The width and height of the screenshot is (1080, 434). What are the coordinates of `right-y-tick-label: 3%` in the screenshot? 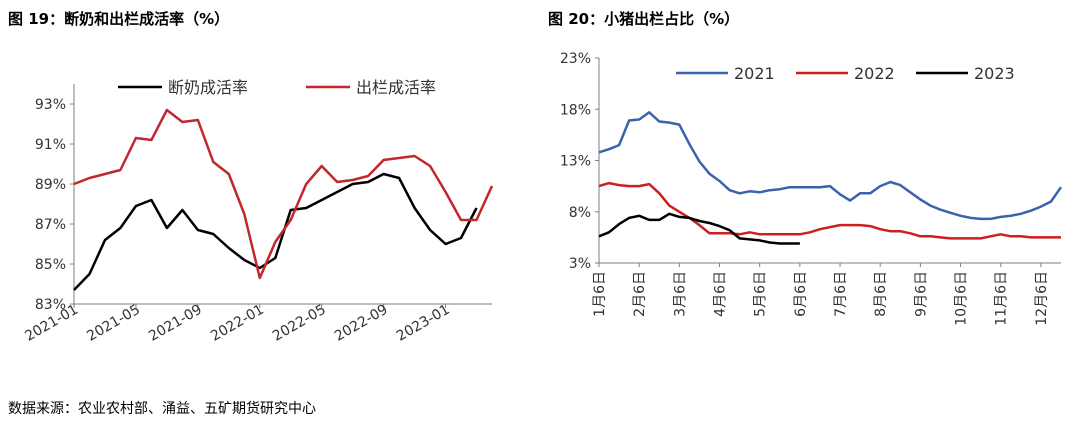 It's located at (580, 264).